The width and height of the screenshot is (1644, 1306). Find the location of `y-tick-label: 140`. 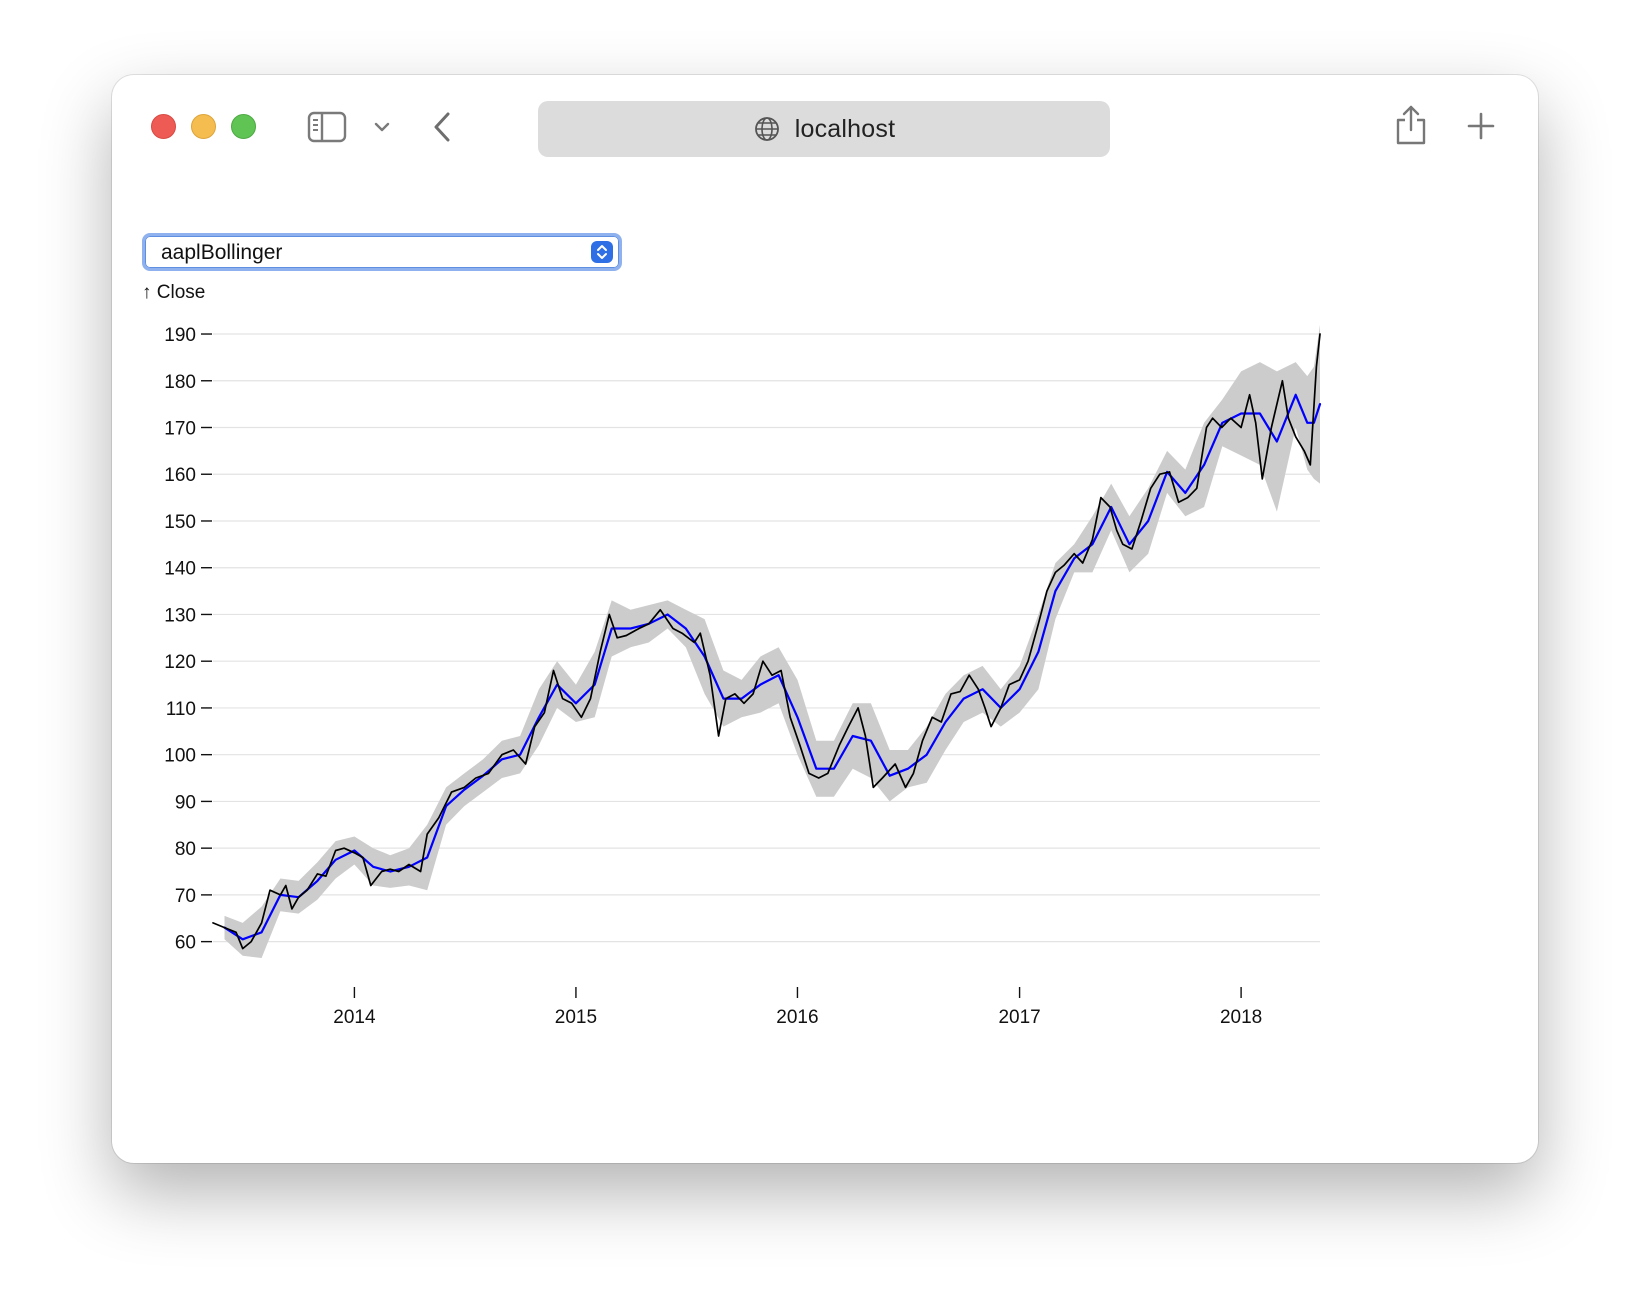

y-tick-label: 140 is located at coordinates (180, 569).